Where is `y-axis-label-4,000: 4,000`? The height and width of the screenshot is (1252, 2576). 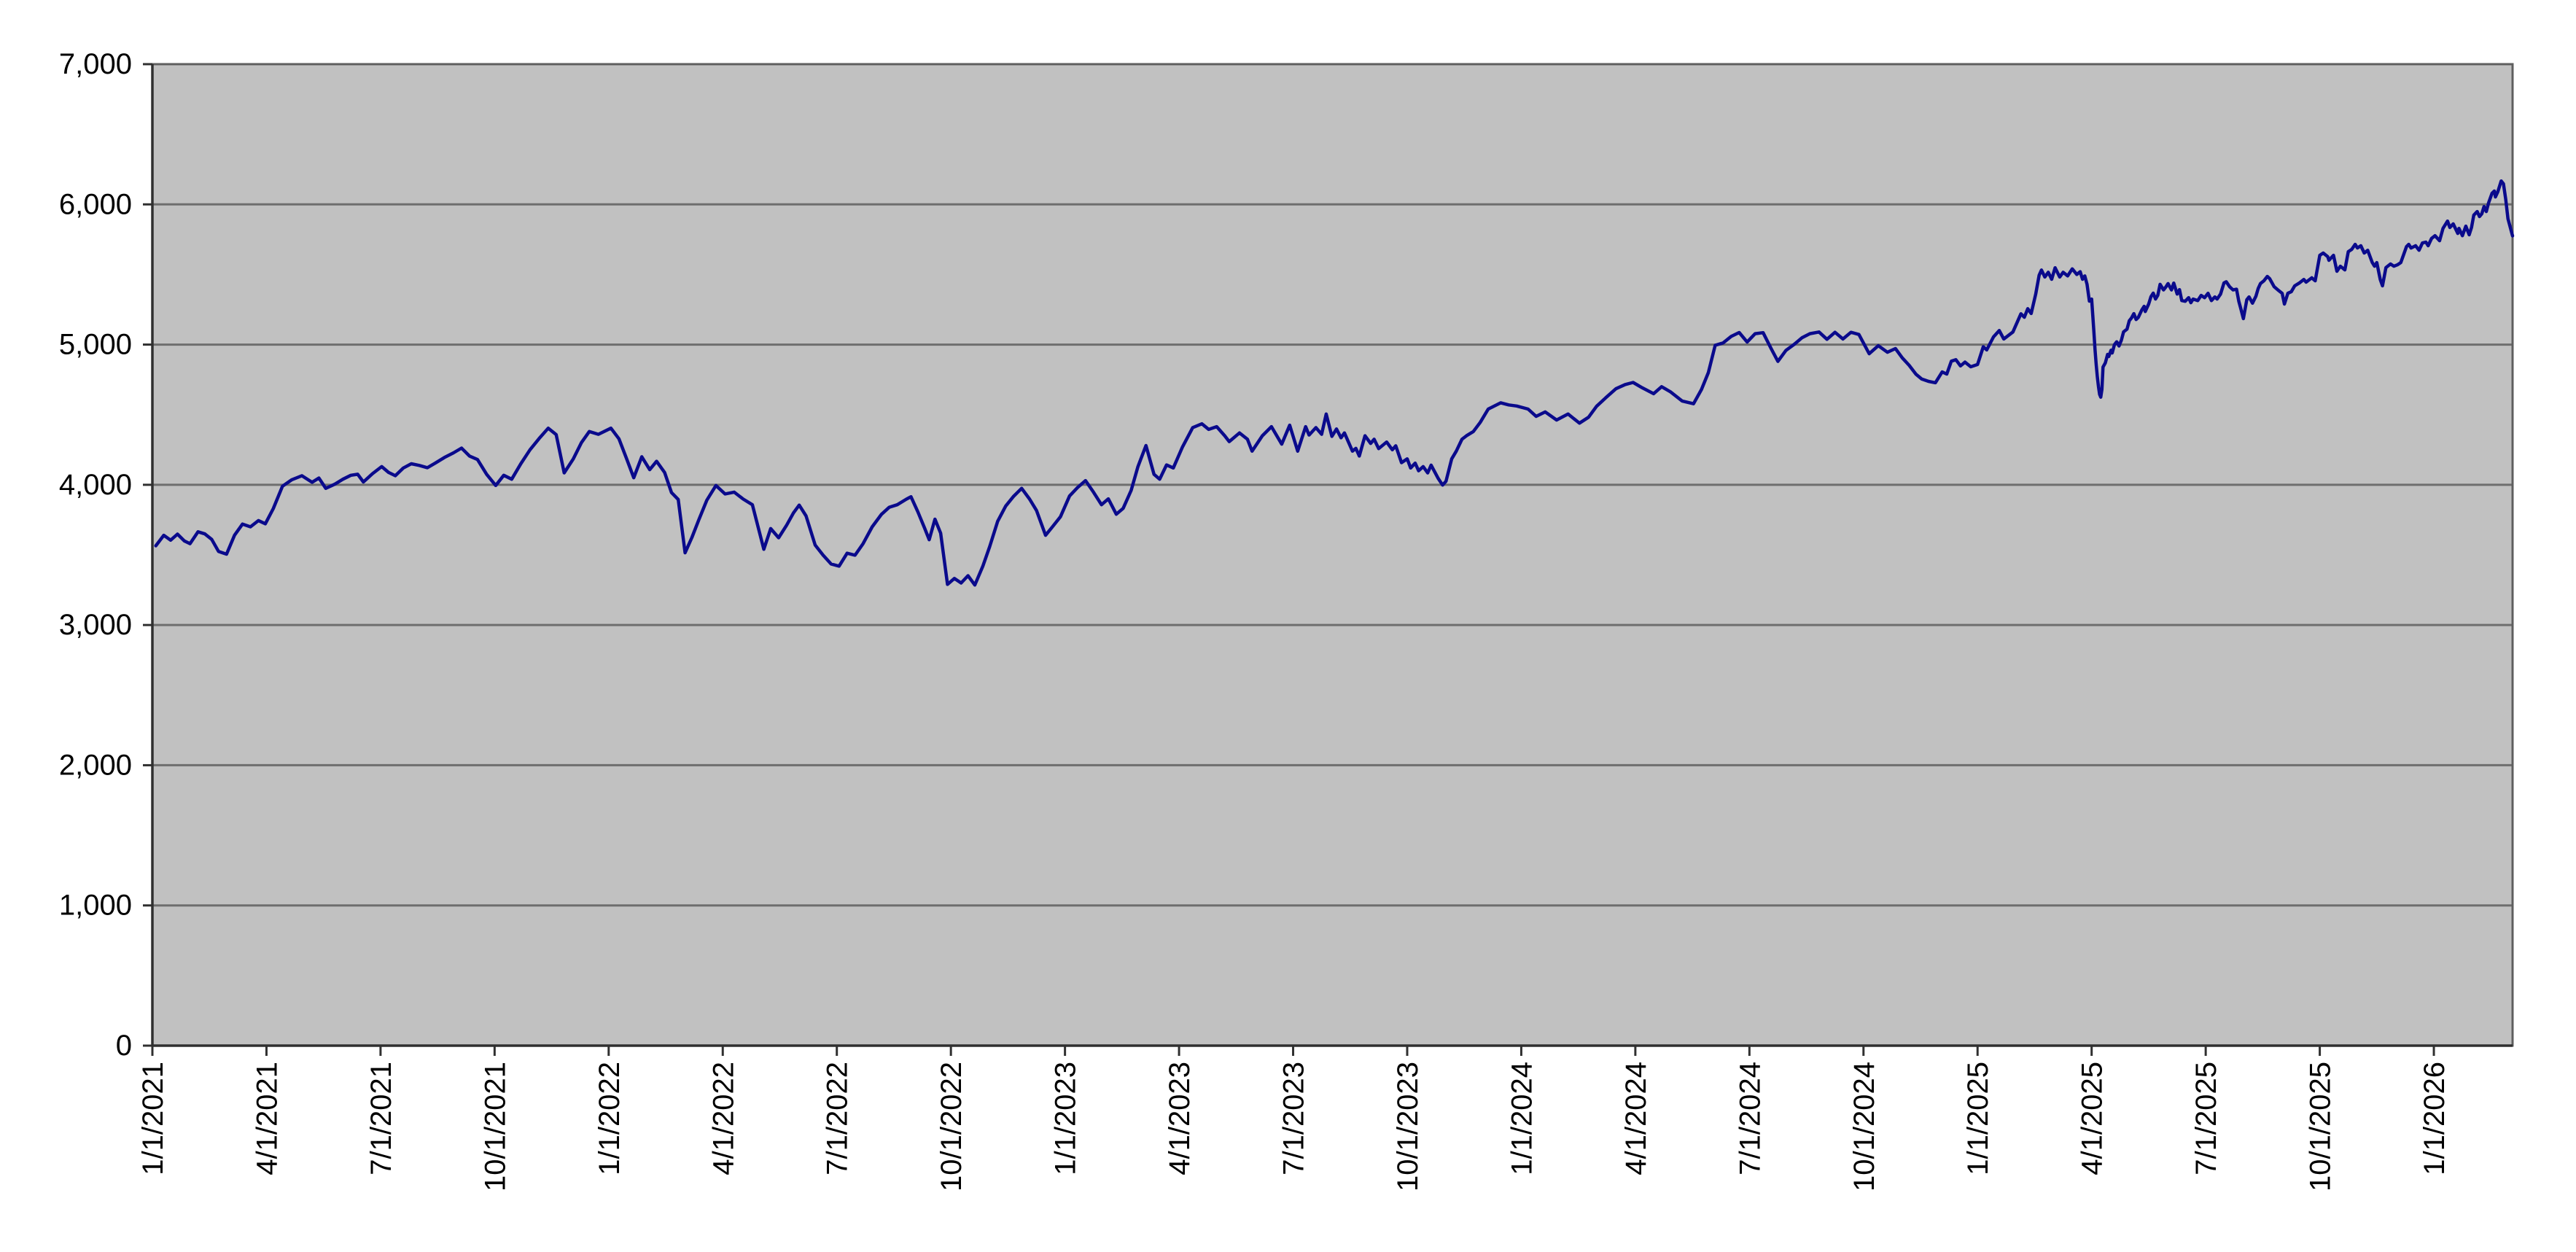 y-axis-label-4,000: 4,000 is located at coordinates (95, 485).